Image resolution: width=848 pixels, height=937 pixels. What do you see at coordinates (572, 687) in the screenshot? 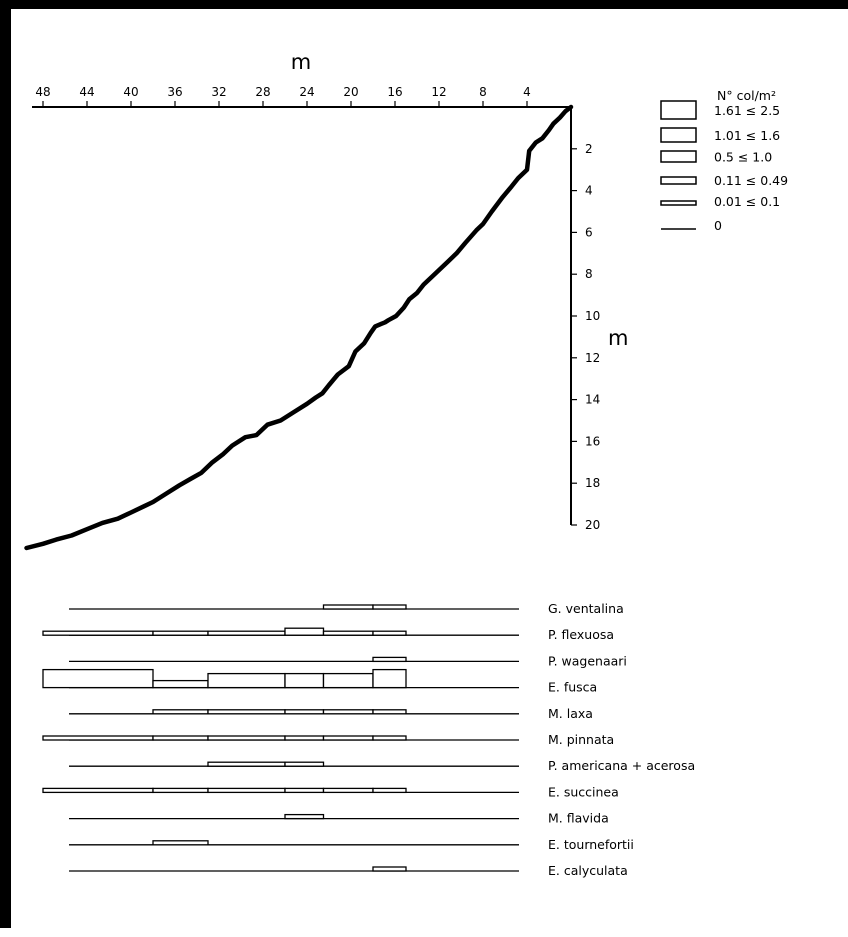
I see `species-label: E. fusca` at bounding box center [572, 687].